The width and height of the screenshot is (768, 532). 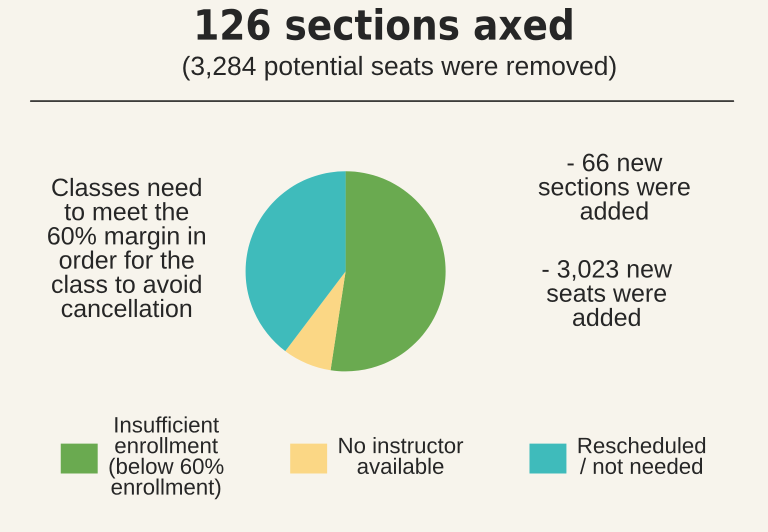 What do you see at coordinates (614, 187) in the screenshot?
I see `text: - 66 new sections were added` at bounding box center [614, 187].